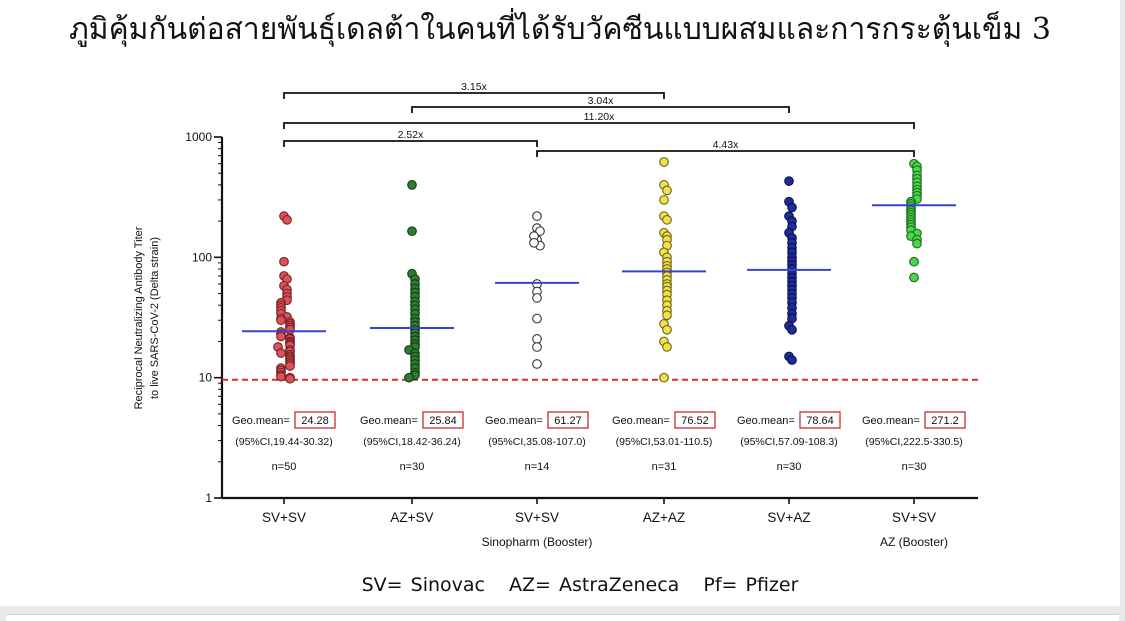  What do you see at coordinates (537, 542) in the screenshot?
I see `x-sublabel: Sinopharm (Booster)` at bounding box center [537, 542].